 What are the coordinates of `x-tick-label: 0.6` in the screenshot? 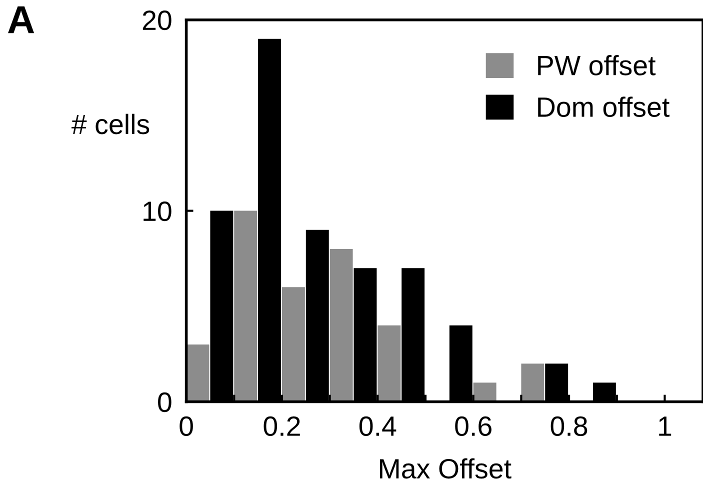 It's located at (473, 426).